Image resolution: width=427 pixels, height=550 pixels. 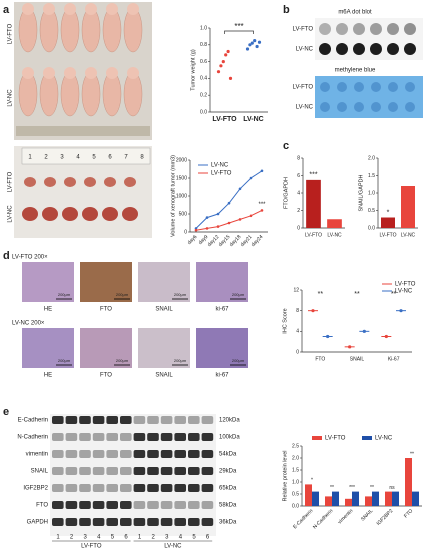 I want to click on x-tick-label: SNAIL, so click(x=367, y=515).